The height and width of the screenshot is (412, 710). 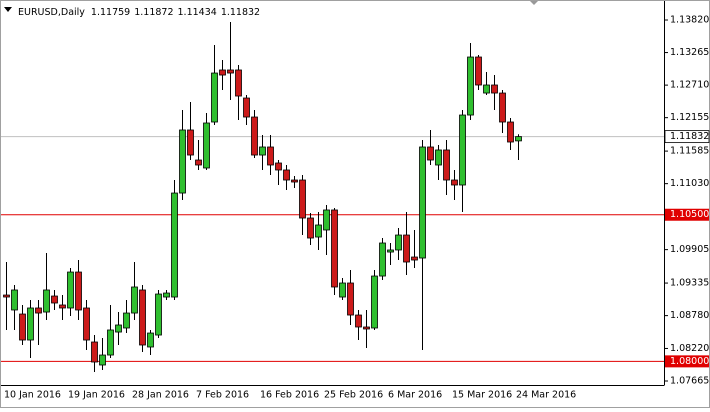 What do you see at coordinates (689, 151) in the screenshot?
I see `y-tick-label: 1.11585` at bounding box center [689, 151].